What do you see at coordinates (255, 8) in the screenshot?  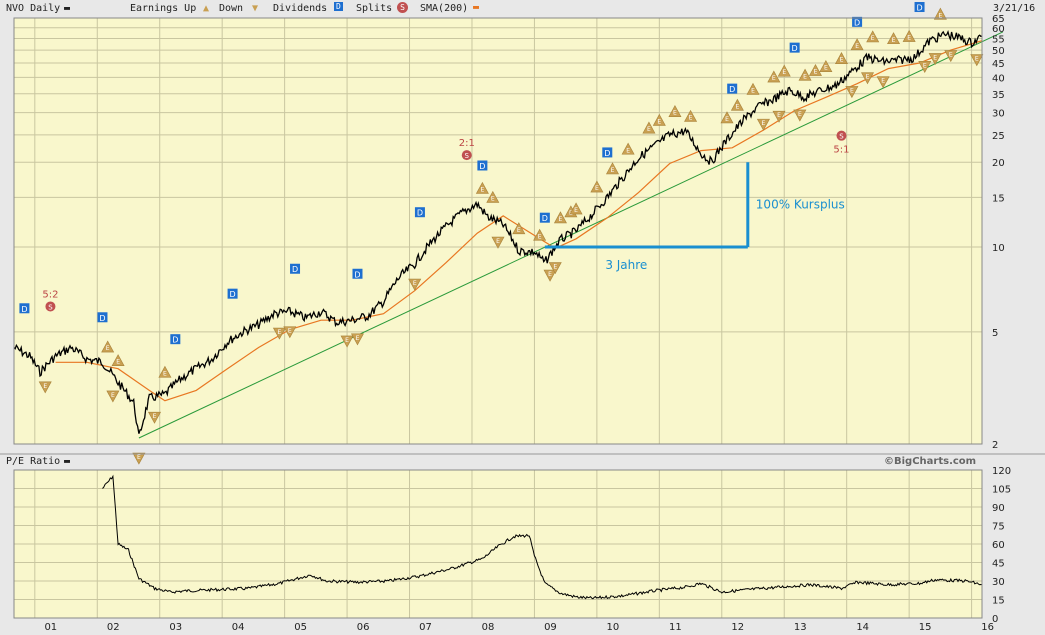 I see `earnings-down-icon: ▼` at bounding box center [255, 8].